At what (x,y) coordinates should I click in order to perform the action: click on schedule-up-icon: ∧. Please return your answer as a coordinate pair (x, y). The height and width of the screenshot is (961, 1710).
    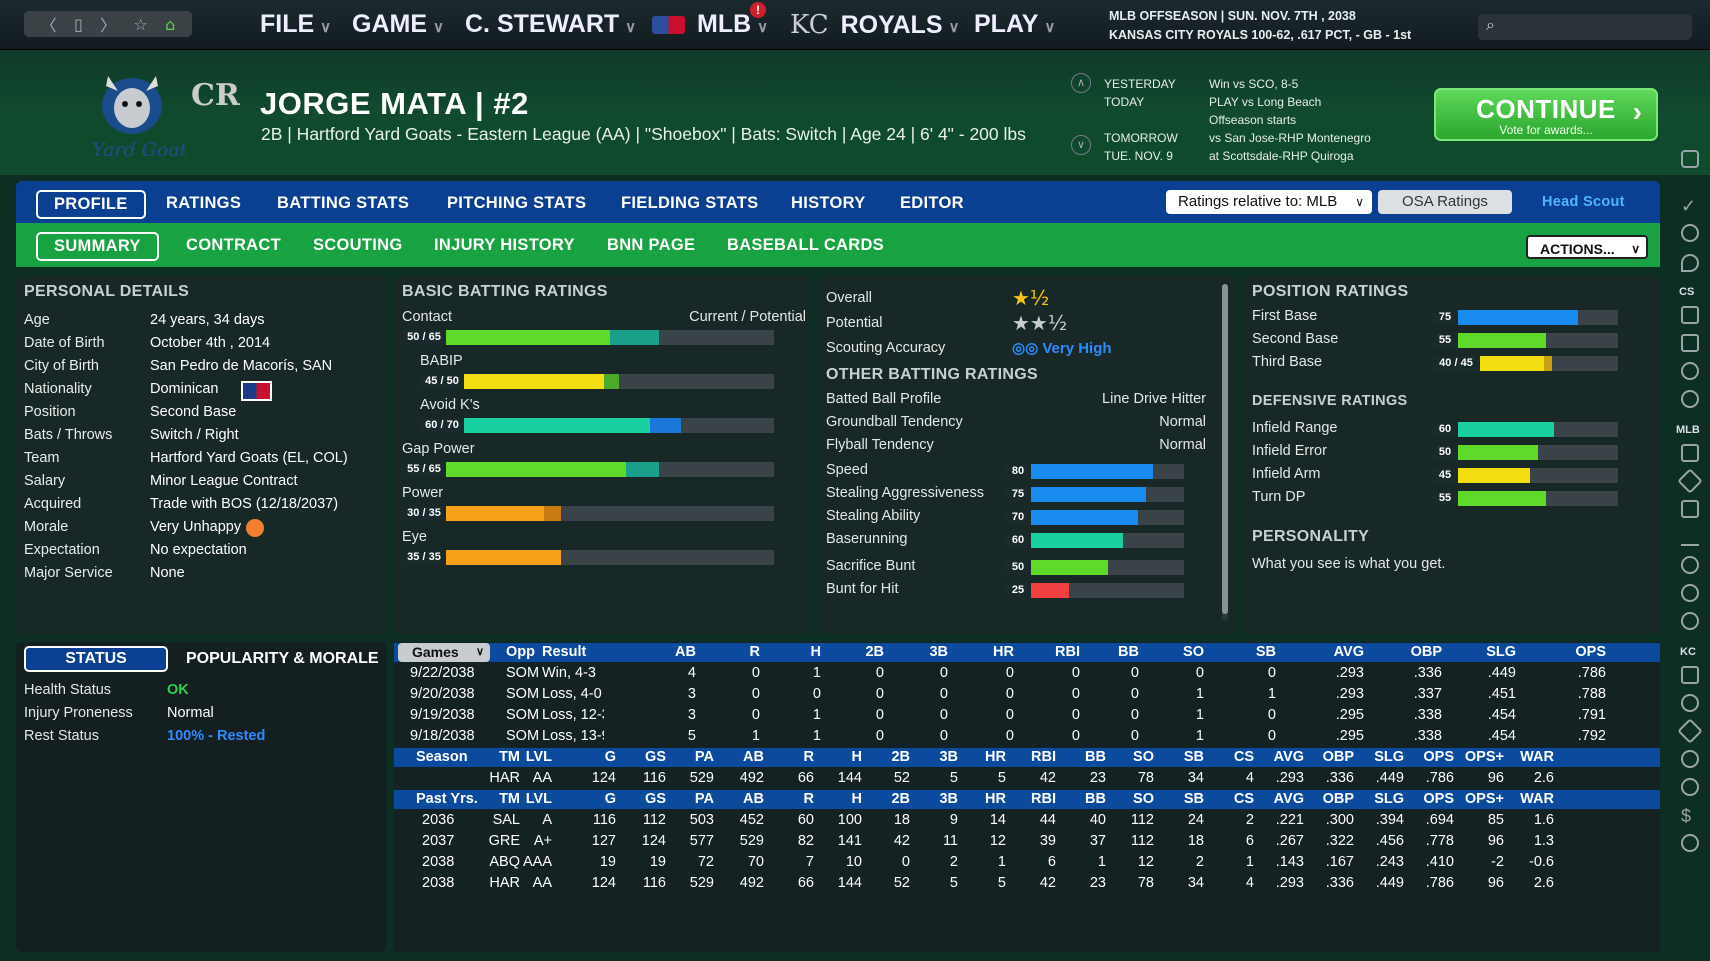
    Looking at the image, I should click on (1081, 83).